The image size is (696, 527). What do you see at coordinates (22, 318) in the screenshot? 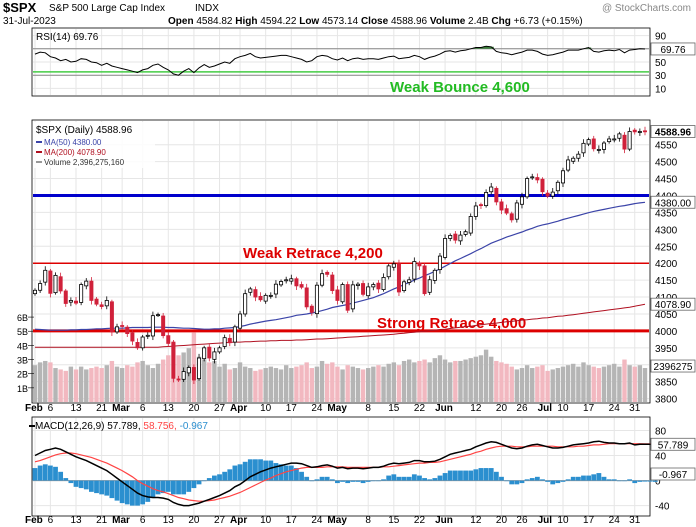
I see `volume-tick-label: 6B` at bounding box center [22, 318].